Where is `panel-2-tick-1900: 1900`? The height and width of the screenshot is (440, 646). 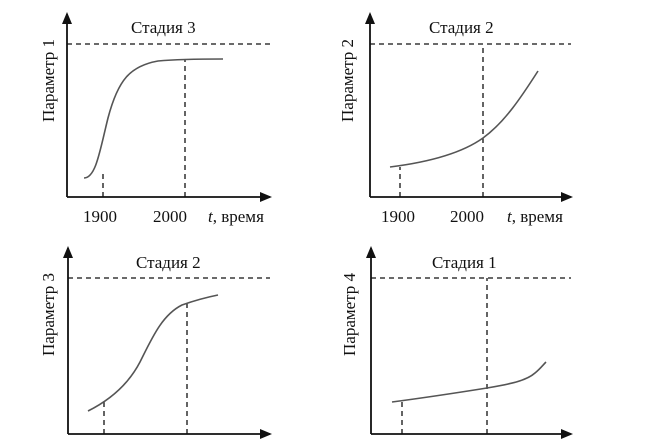 panel-2-tick-1900: 1900 is located at coordinates (398, 216).